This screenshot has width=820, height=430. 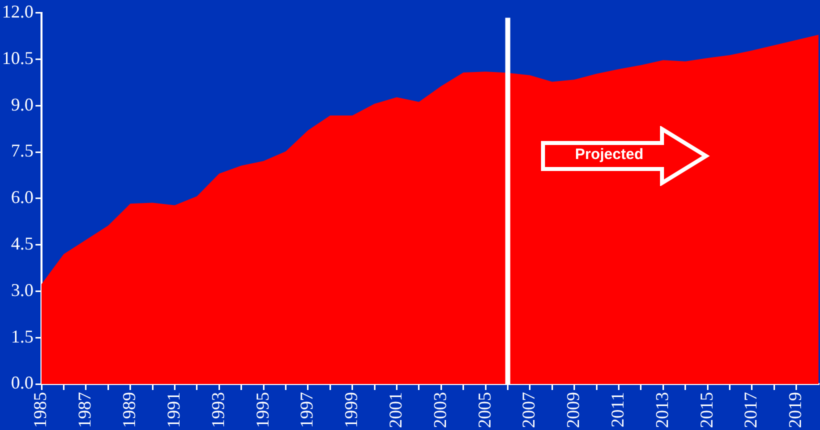 I want to click on y-tick-label: 6.0, so click(x=22, y=197).